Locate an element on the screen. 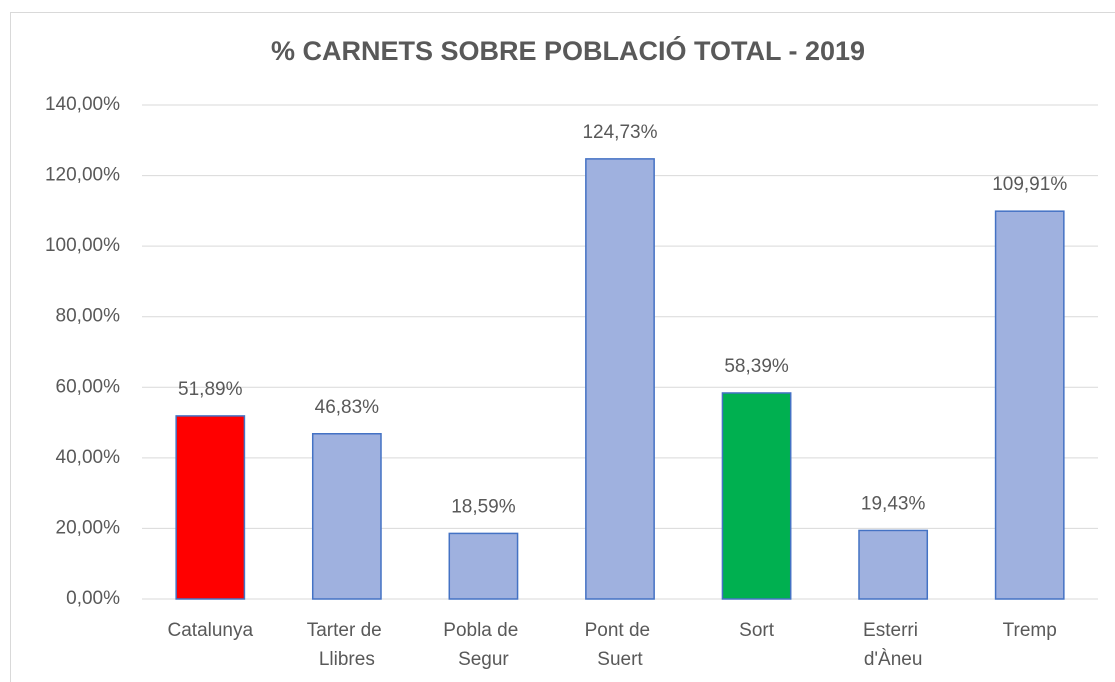 This screenshot has width=1115, height=682. value-label: 46,83% is located at coordinates (347, 407).